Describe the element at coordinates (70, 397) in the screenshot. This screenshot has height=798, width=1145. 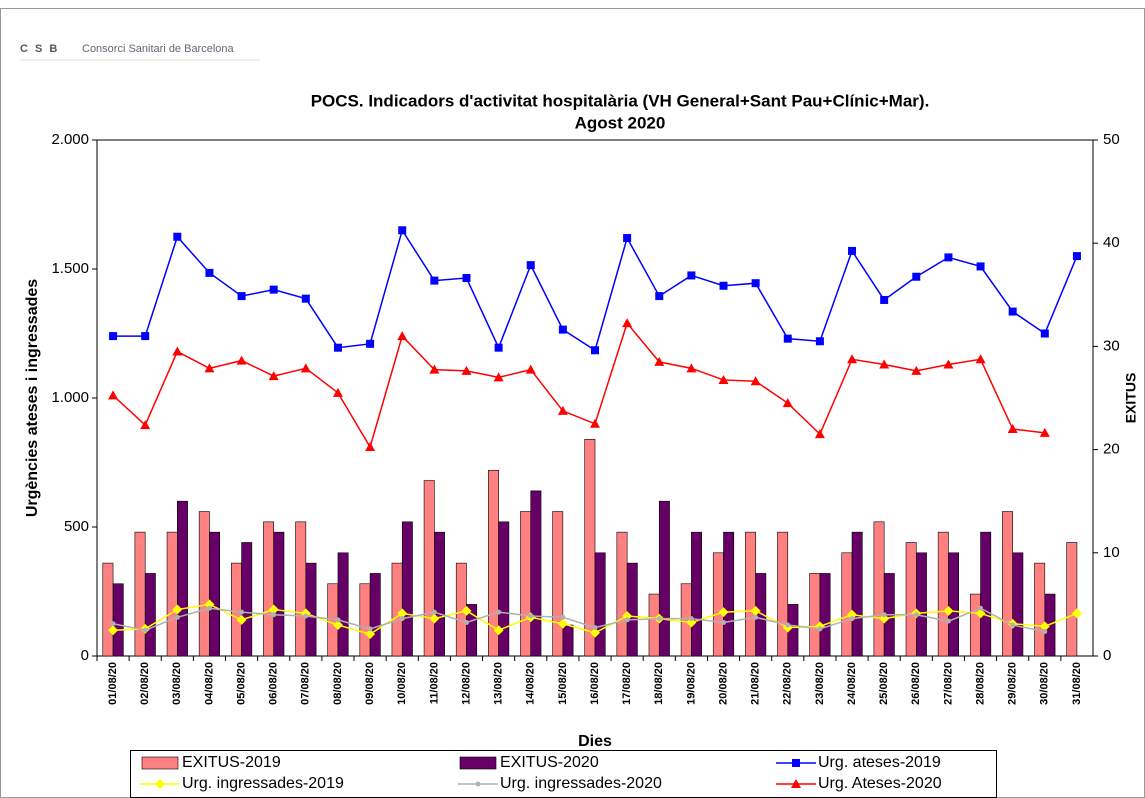
I see `y-tick-label: 1.000` at that location.